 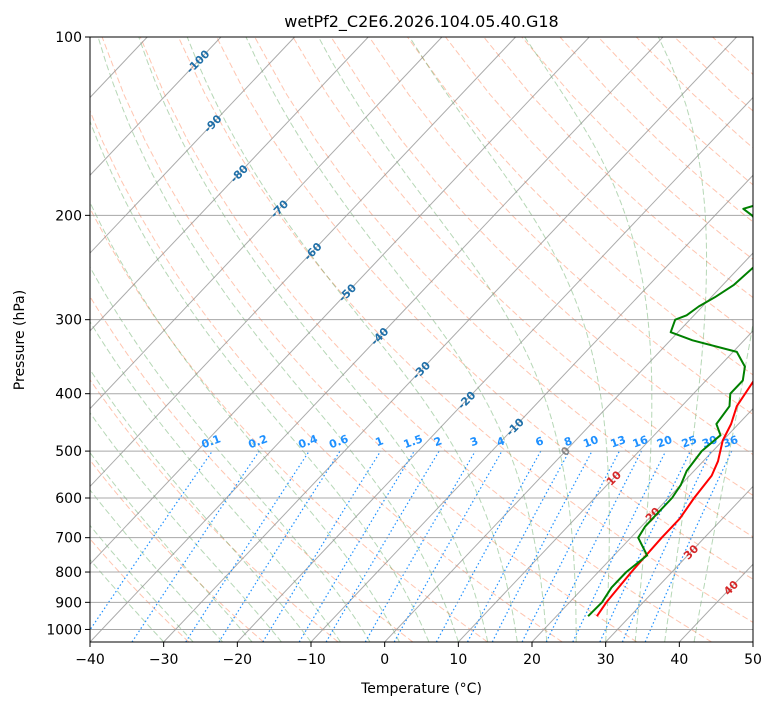 What do you see at coordinates (68, 573) in the screenshot?
I see `y-tick-label: 800` at bounding box center [68, 573].